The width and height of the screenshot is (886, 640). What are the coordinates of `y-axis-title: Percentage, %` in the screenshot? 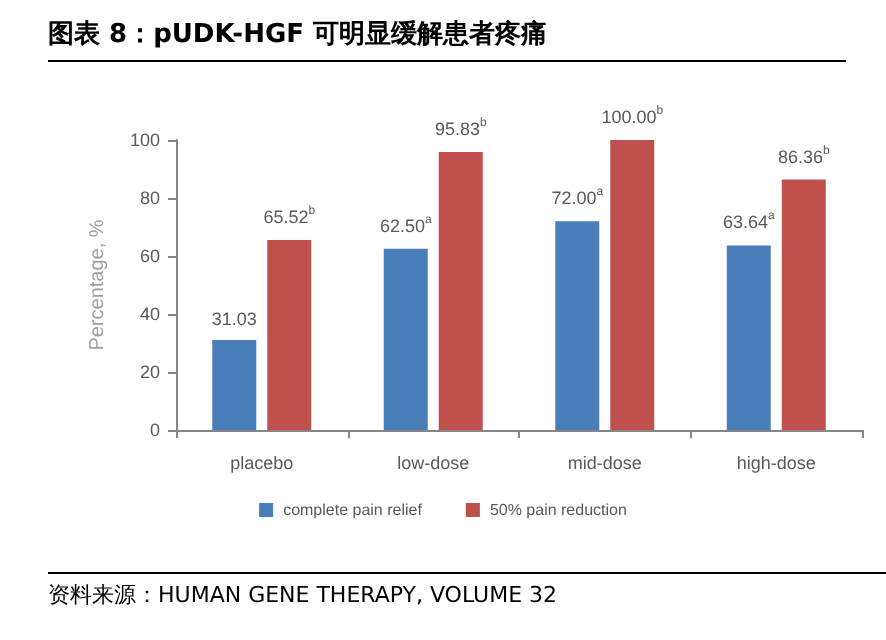 It's located at (98, 285).